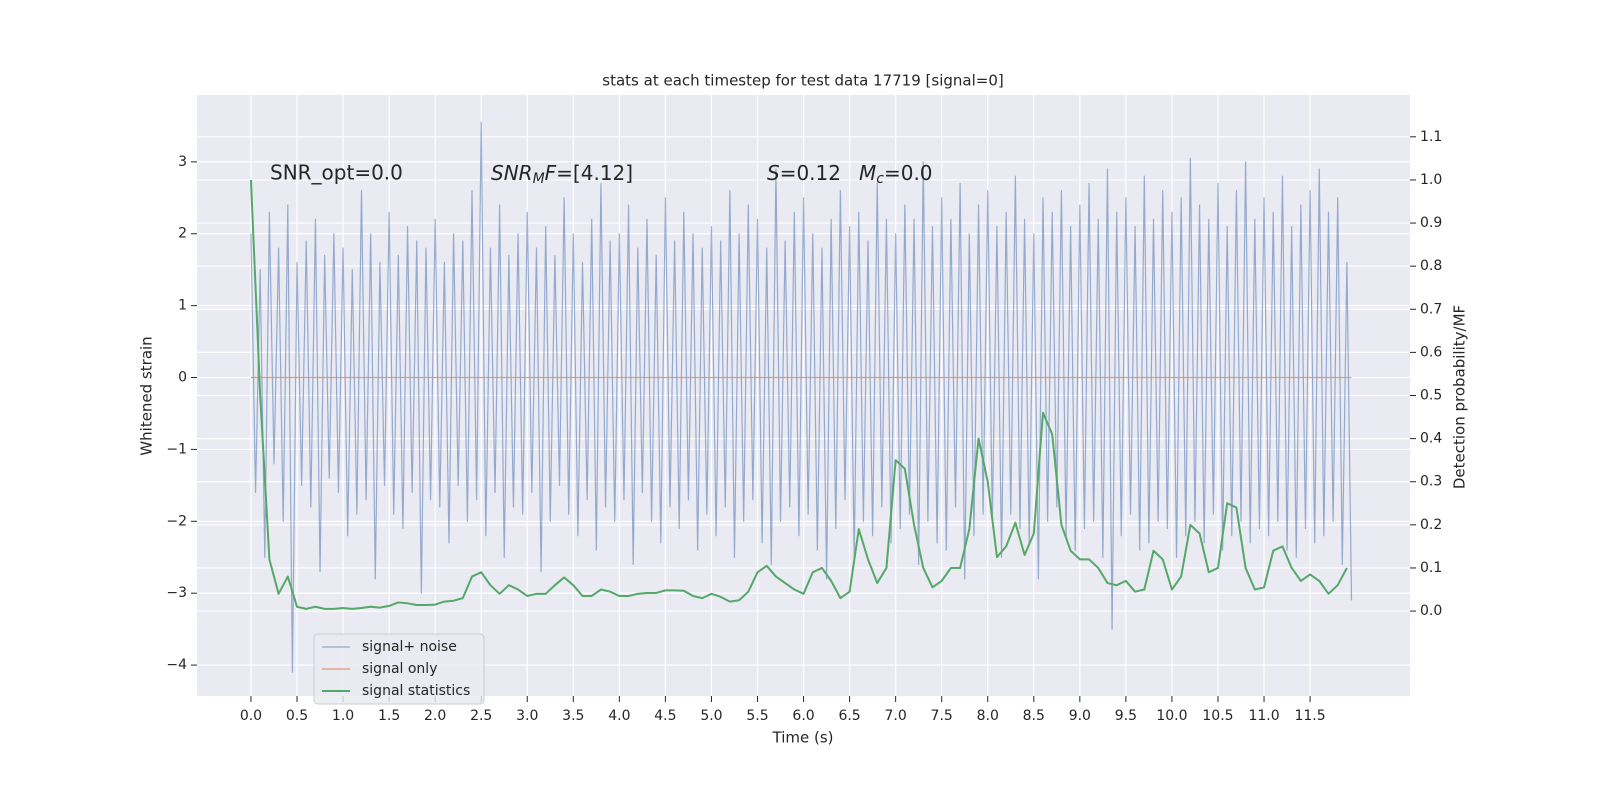 The height and width of the screenshot is (800, 1600). Describe the element at coordinates (1460, 397) in the screenshot. I see `y2-axis-label: Detection probability/MF` at that location.